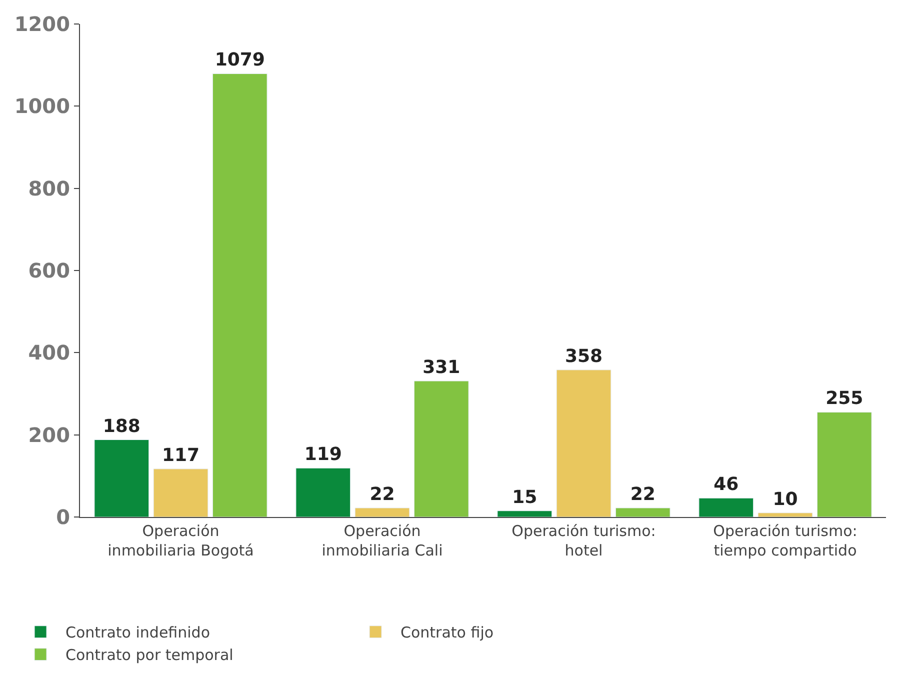  What do you see at coordinates (726, 485) in the screenshot?
I see `data-label: 46` at bounding box center [726, 485].